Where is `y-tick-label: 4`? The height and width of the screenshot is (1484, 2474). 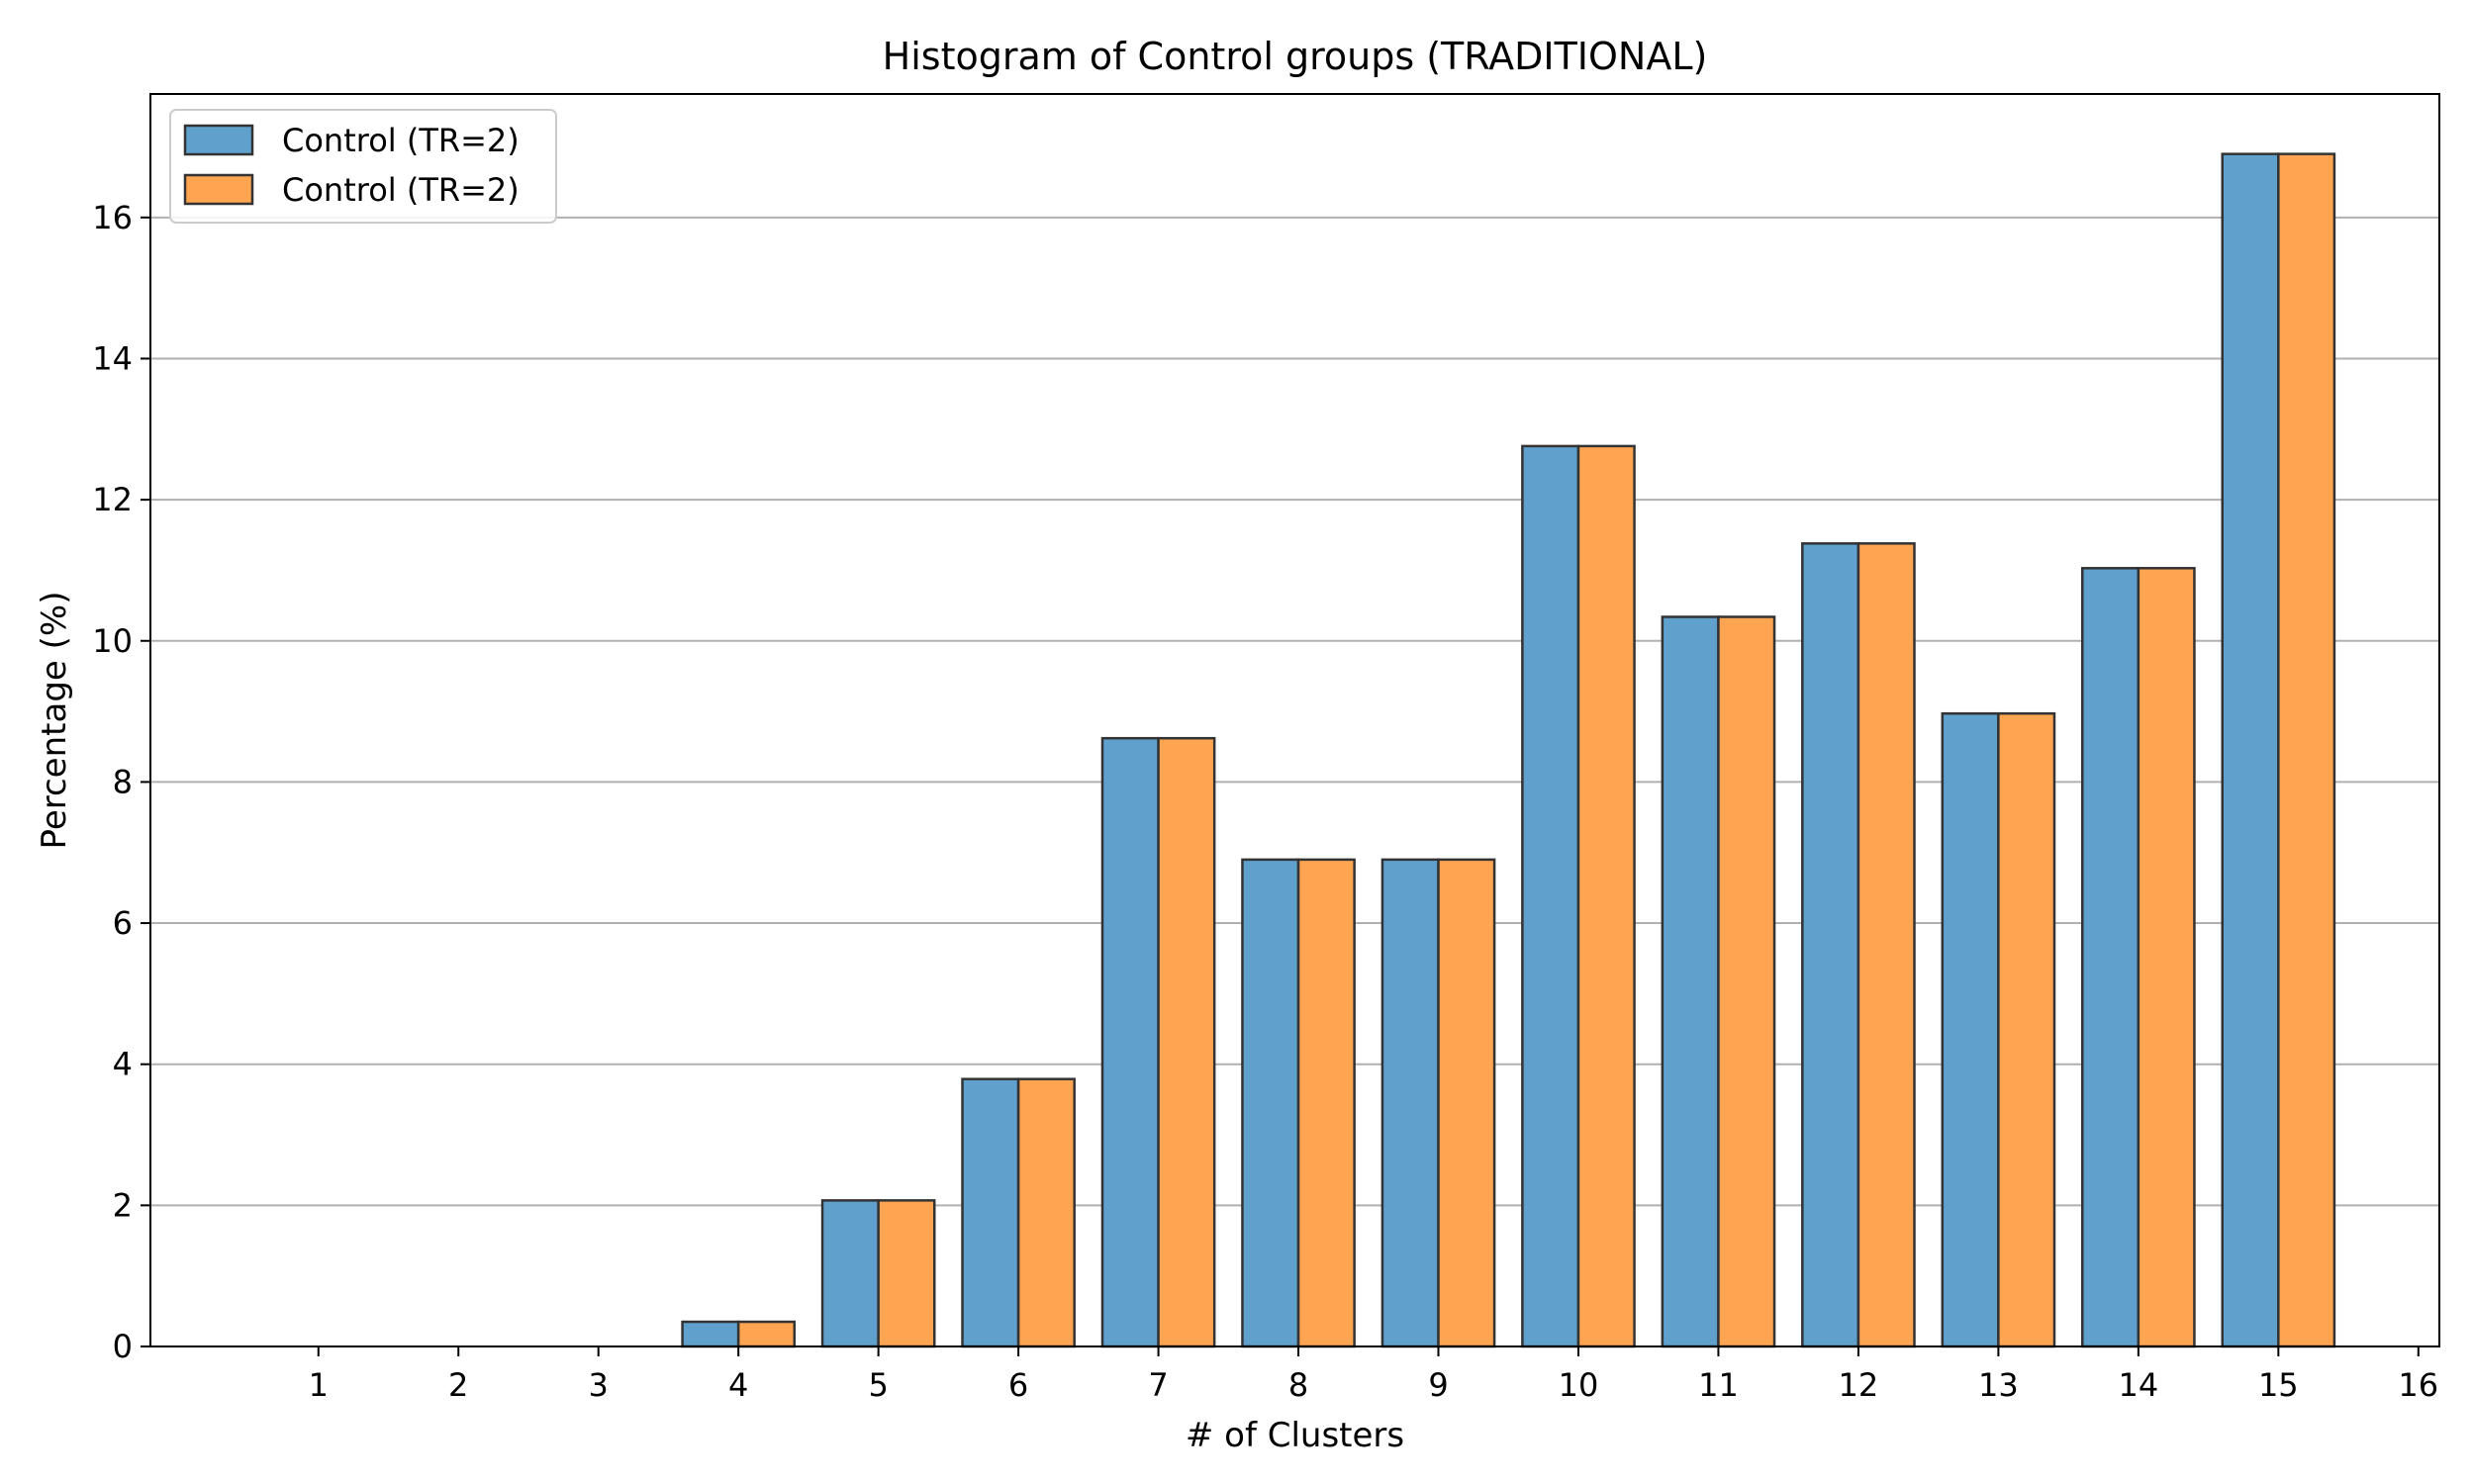 y-tick-label: 4 is located at coordinates (123, 1064).